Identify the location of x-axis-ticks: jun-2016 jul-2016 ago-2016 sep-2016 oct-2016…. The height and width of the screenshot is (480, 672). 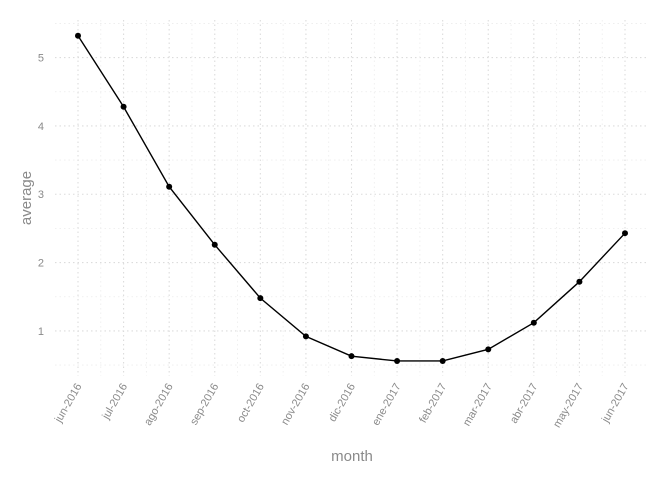
(341, 406).